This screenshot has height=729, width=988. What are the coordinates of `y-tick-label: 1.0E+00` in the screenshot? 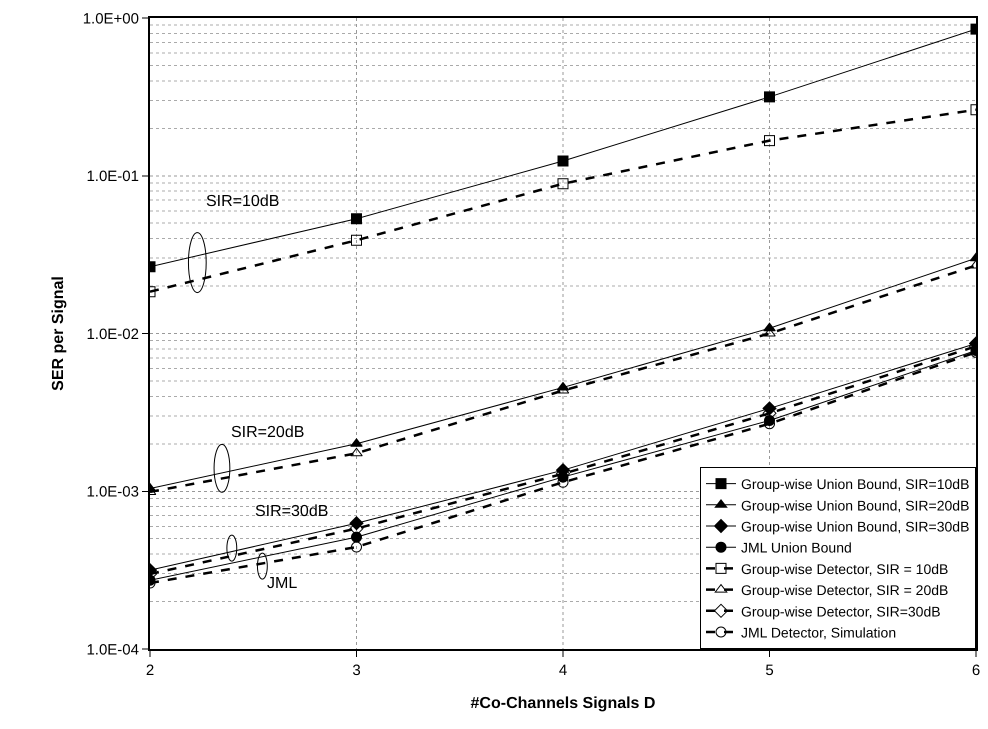 It's located at (110, 19).